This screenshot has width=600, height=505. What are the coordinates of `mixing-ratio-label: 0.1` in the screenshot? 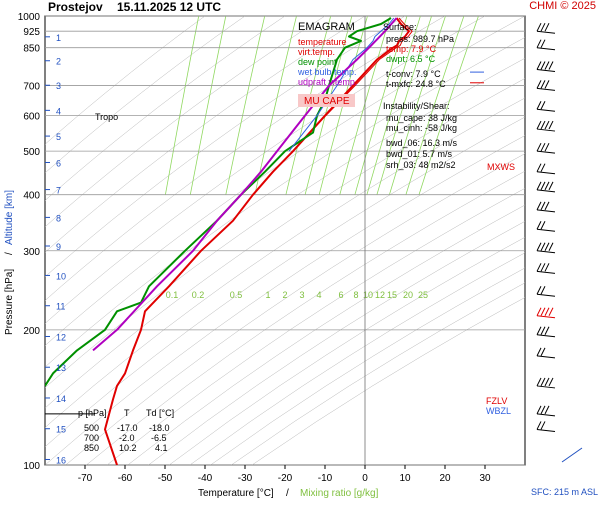 It's located at (172, 295).